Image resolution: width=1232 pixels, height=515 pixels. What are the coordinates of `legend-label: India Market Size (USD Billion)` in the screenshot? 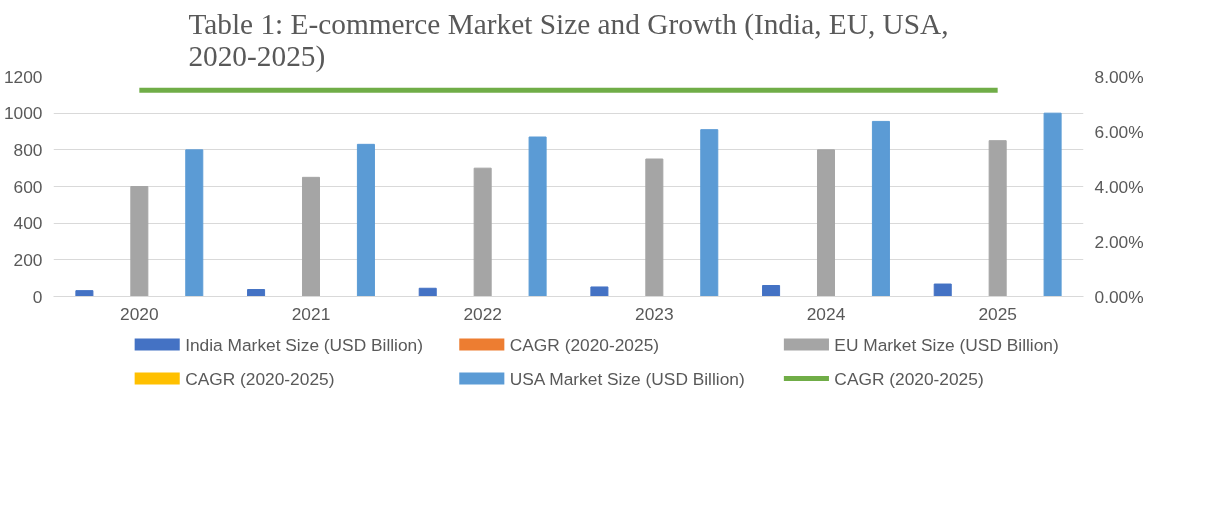 It's located at (304, 344).